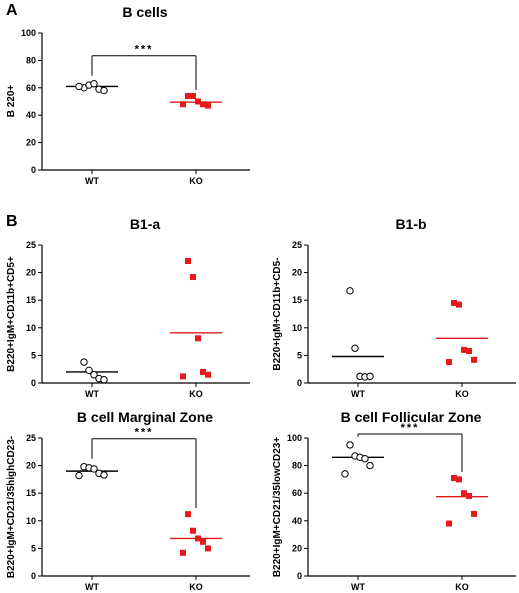 The image size is (519, 593). What do you see at coordinates (11, 314) in the screenshot?
I see `y-axis-label: B220+IgM+CD11b+CD5+` at bounding box center [11, 314].